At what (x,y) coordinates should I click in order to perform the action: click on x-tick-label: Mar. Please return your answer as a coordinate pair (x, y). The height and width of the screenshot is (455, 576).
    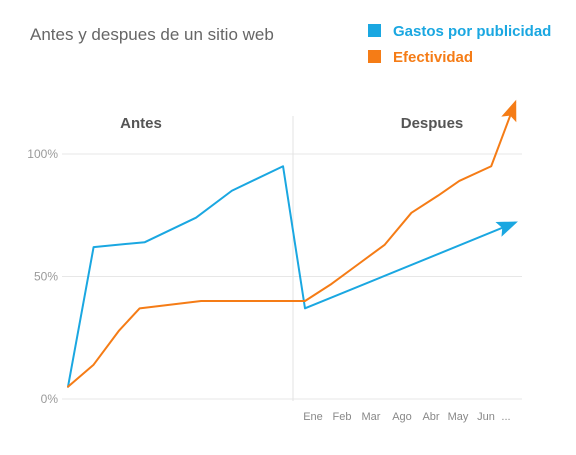
    Looking at the image, I should click on (371, 417).